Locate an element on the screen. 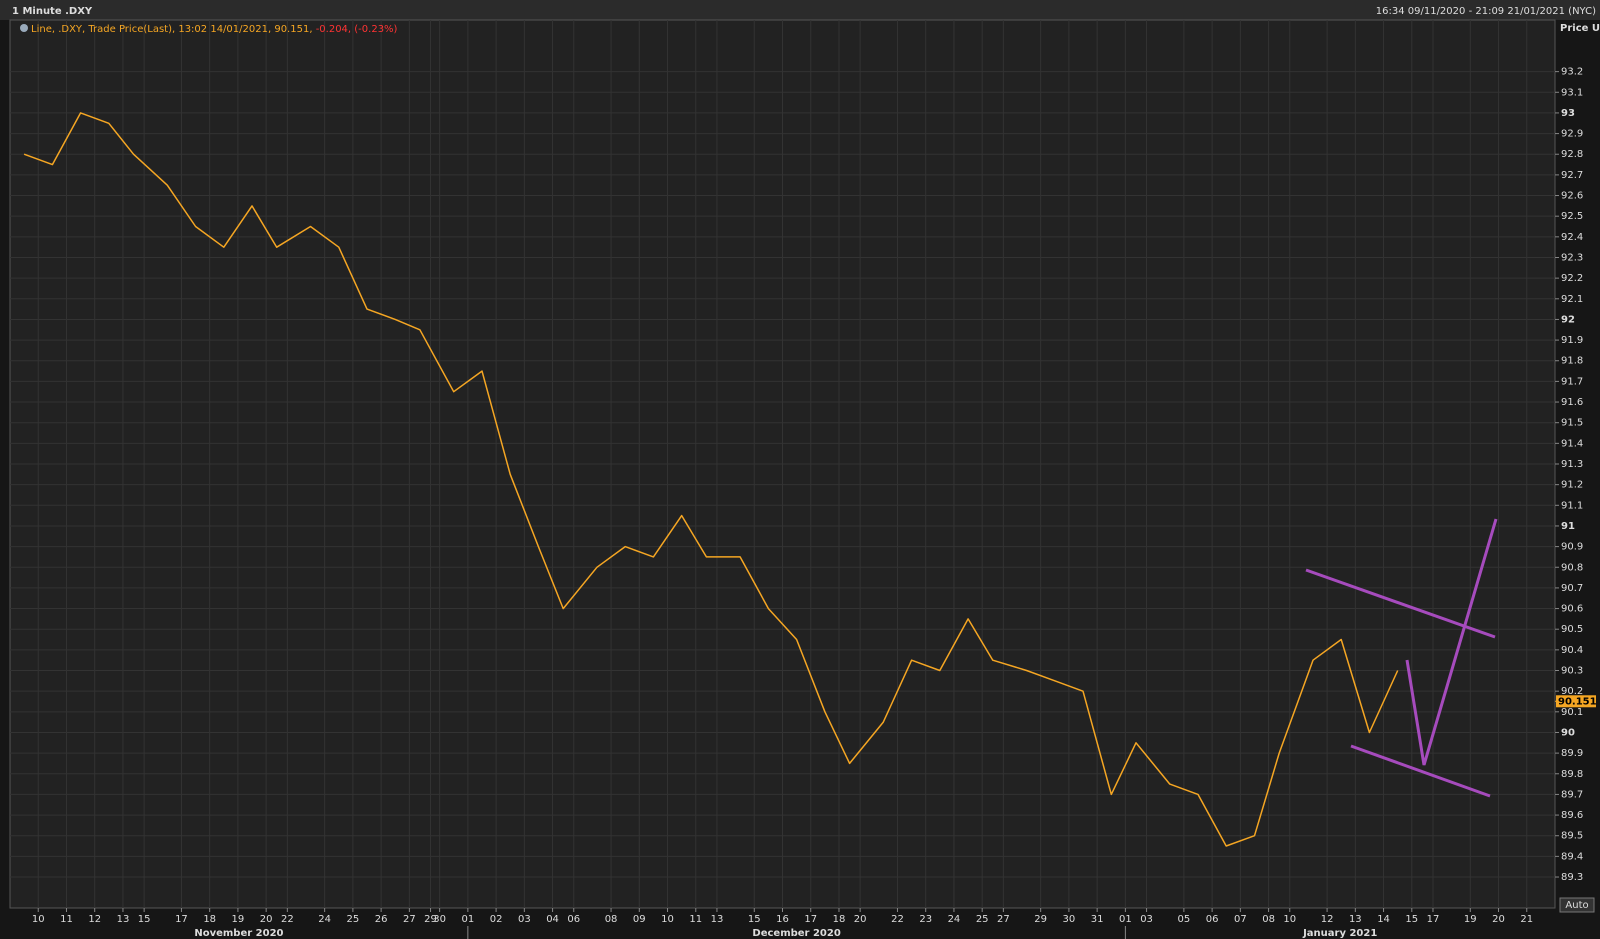 This screenshot has height=939, width=1600. y-tick-label: 90.4 is located at coordinates (1572, 650).